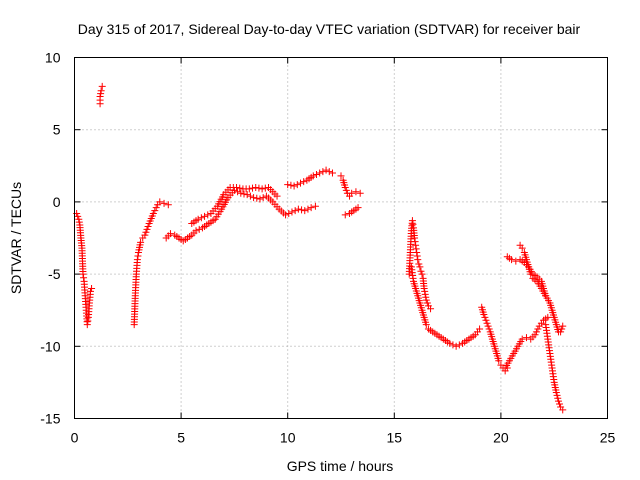  What do you see at coordinates (57, 130) in the screenshot?
I see `y-tick-label: 5` at bounding box center [57, 130].